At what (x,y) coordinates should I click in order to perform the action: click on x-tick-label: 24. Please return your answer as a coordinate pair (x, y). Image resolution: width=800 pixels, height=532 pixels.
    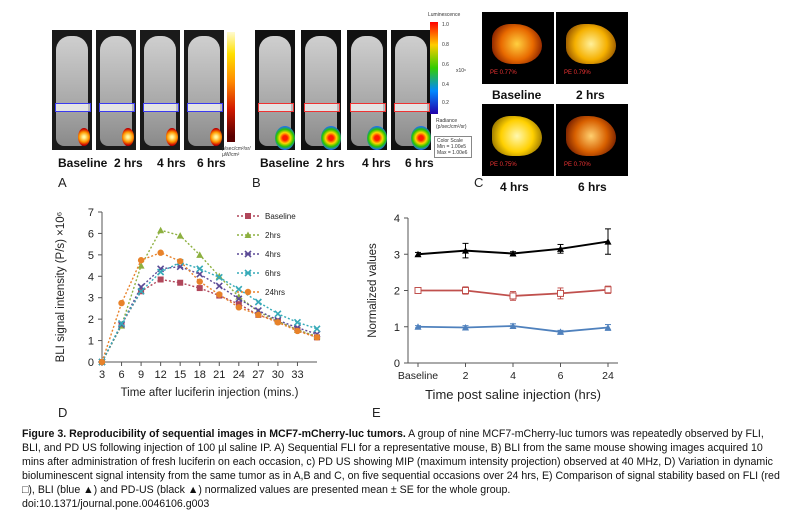
    Looking at the image, I should click on (608, 376).